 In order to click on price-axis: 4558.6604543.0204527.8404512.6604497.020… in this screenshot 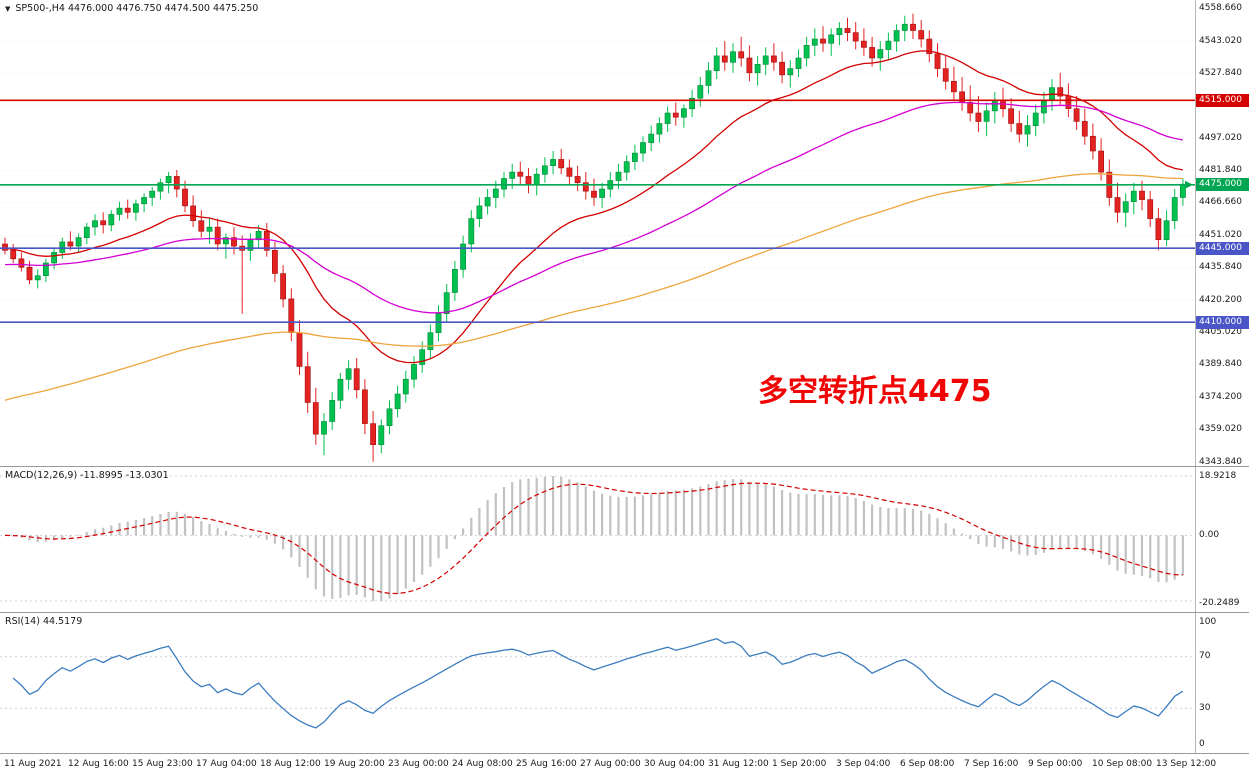, I will do `click(1222, 233)`.